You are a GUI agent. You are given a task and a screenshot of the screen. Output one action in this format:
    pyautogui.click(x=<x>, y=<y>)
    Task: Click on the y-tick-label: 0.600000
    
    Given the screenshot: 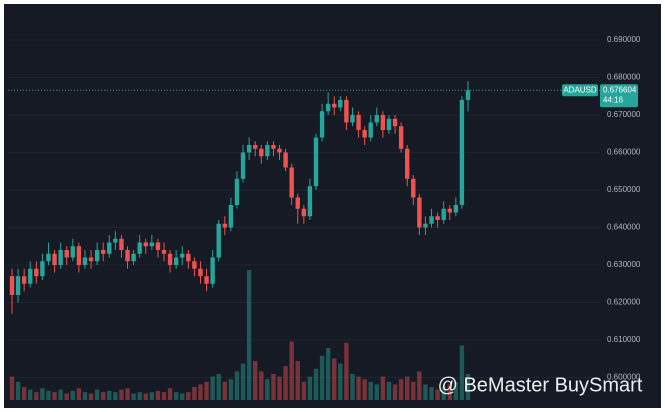 What is the action you would take?
    pyautogui.click(x=624, y=377)
    